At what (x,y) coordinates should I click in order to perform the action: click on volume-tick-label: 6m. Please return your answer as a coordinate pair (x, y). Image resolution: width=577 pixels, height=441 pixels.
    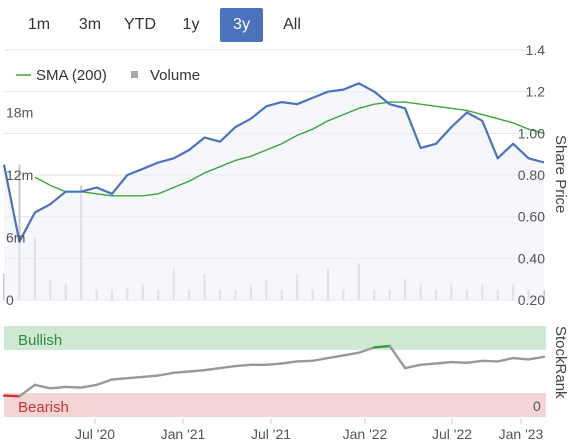
    Looking at the image, I should click on (15, 238).